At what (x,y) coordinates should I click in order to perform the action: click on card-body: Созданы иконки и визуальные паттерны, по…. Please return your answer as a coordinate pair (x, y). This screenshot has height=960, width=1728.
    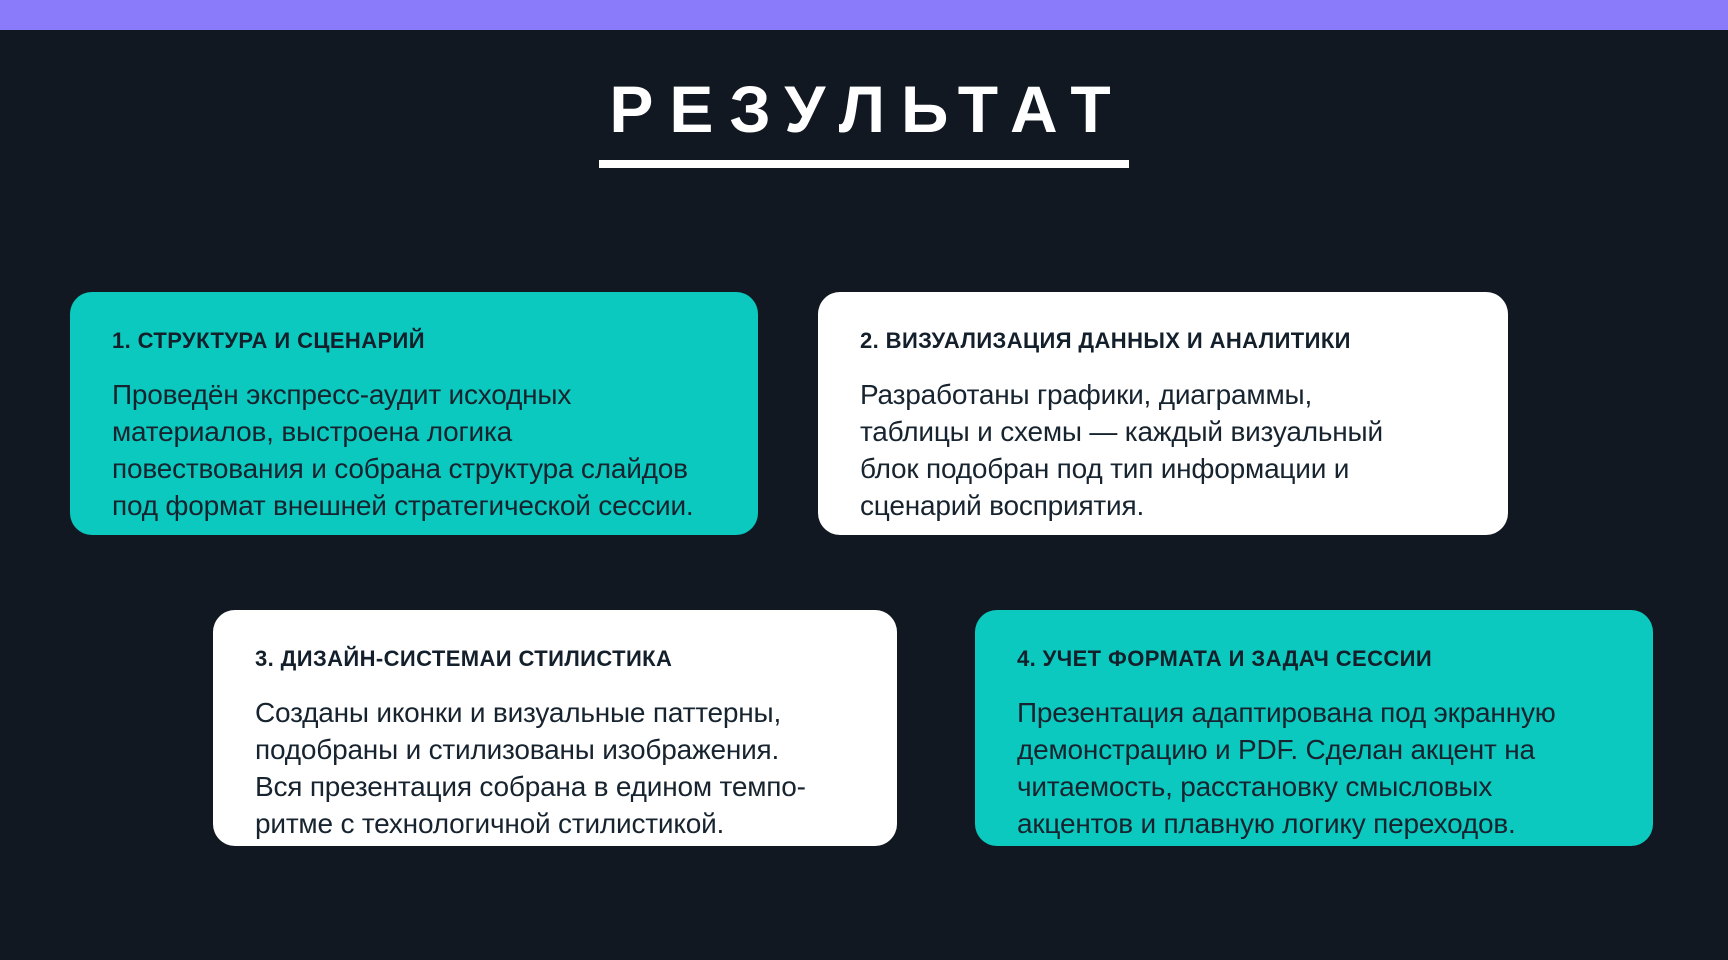
    Looking at the image, I should click on (530, 768).